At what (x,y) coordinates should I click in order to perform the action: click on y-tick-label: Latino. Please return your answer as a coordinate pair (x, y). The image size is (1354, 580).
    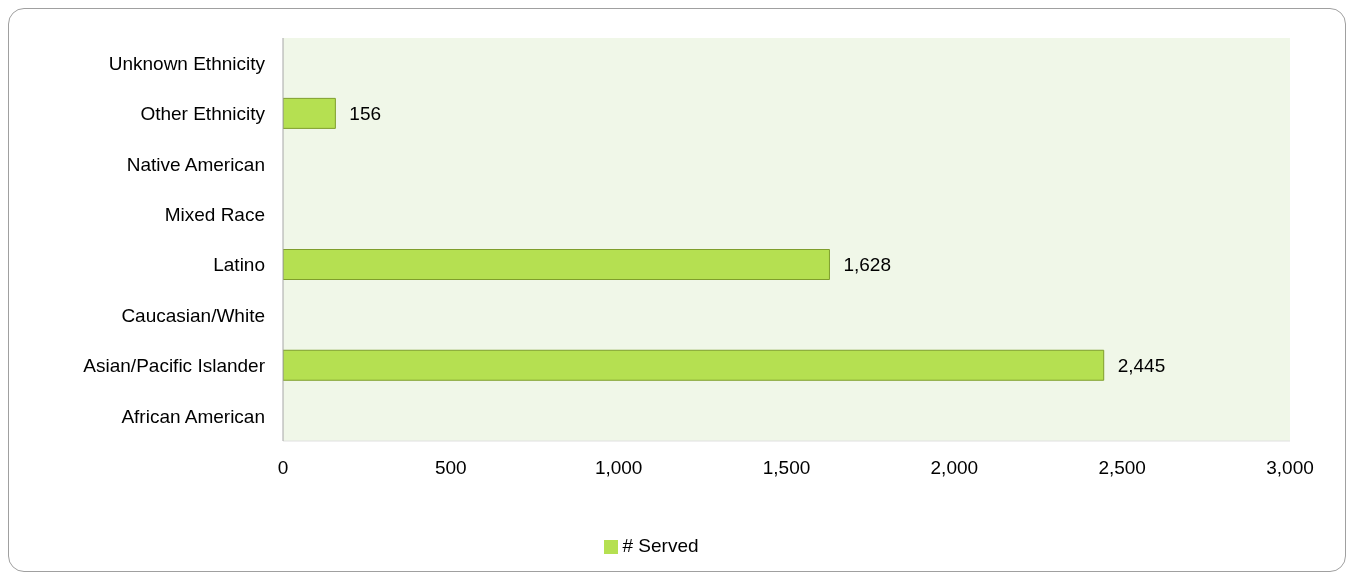
    Looking at the image, I should click on (239, 265).